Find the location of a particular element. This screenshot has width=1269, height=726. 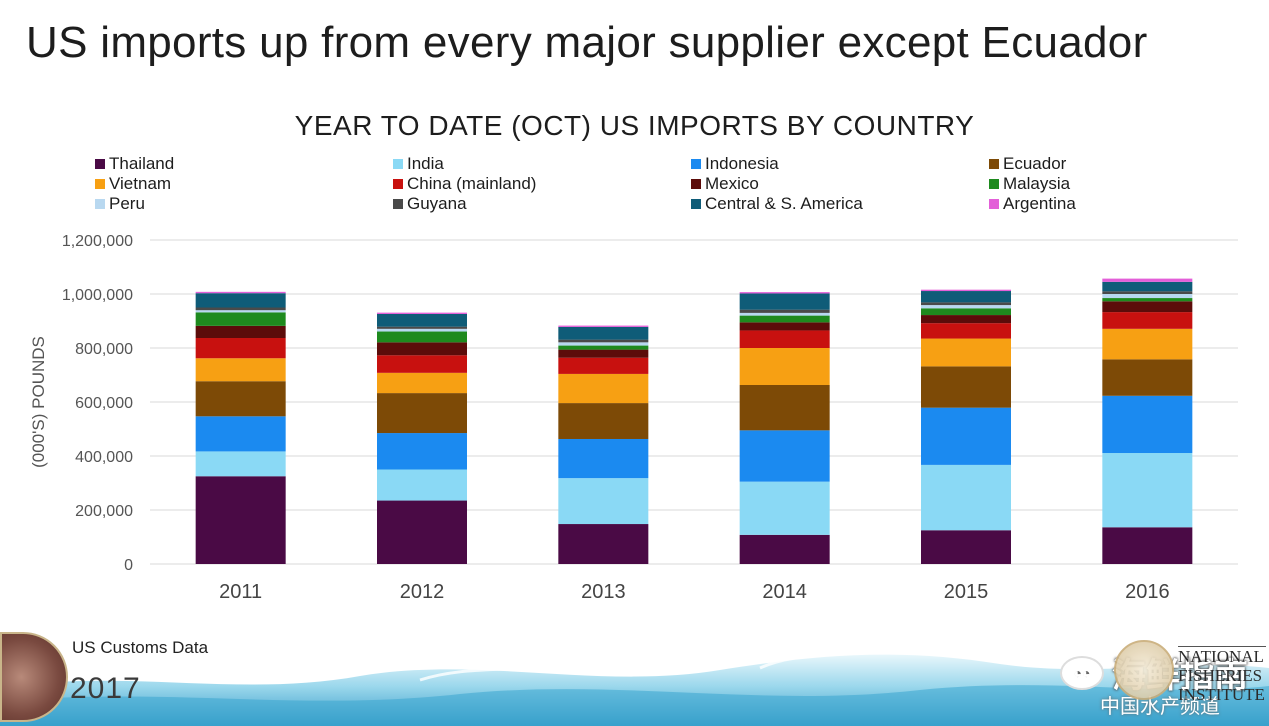

y-tick-label: 400,000 is located at coordinates (104, 457).